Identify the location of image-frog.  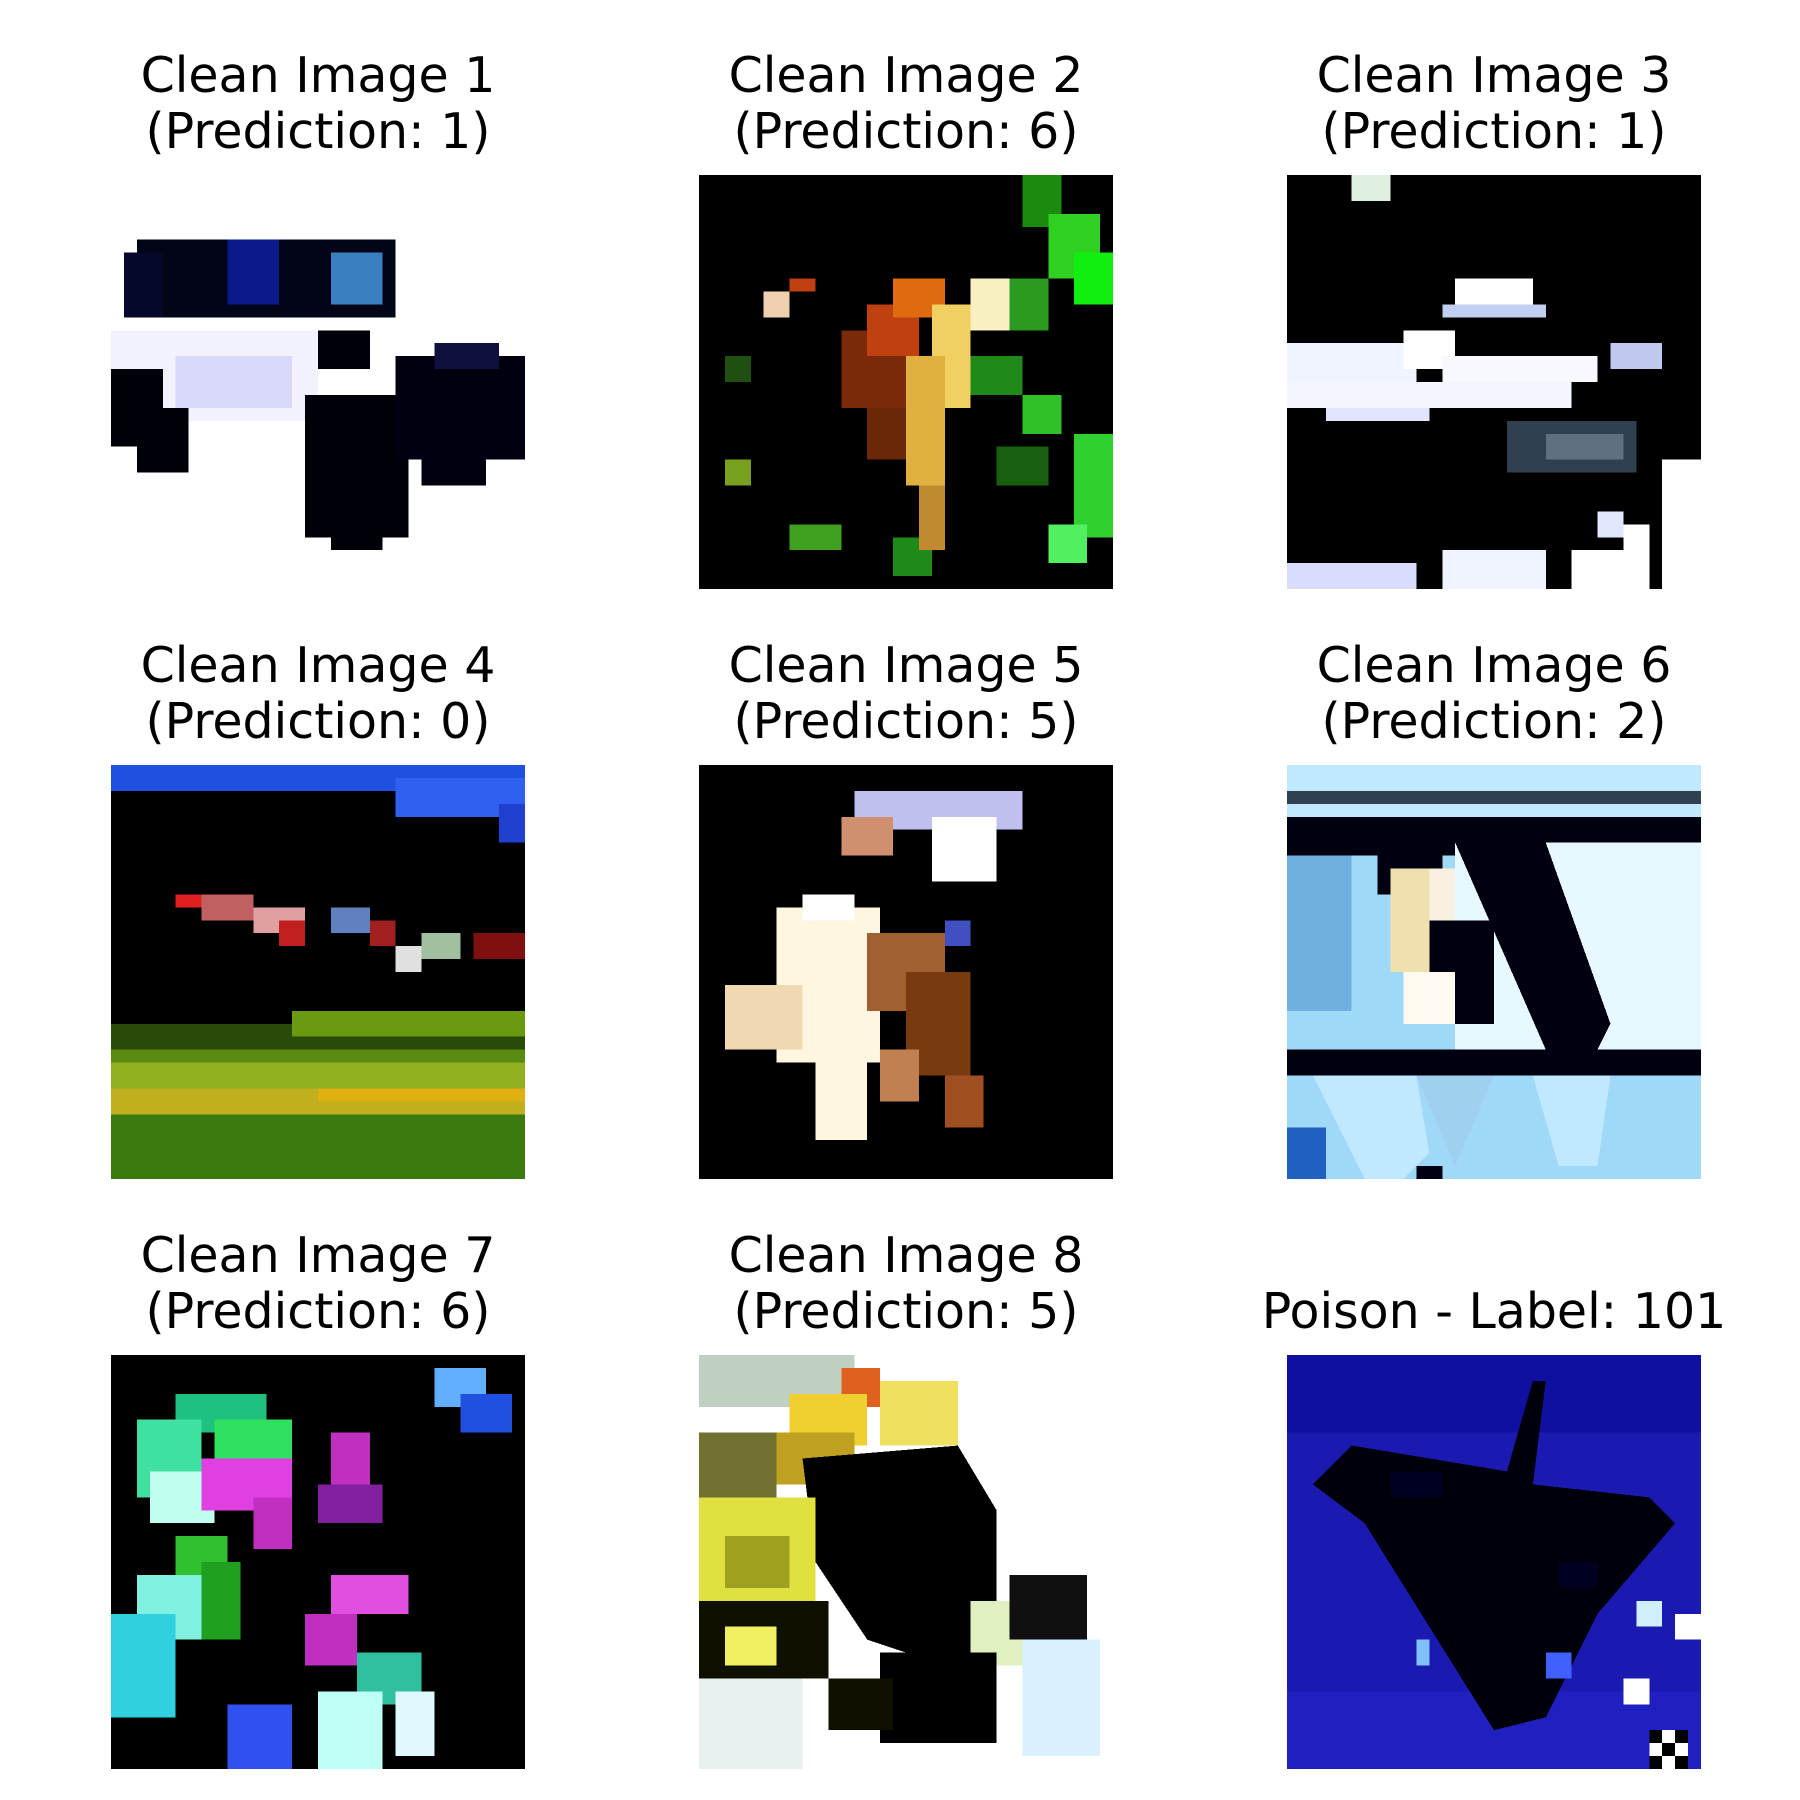
(906, 382).